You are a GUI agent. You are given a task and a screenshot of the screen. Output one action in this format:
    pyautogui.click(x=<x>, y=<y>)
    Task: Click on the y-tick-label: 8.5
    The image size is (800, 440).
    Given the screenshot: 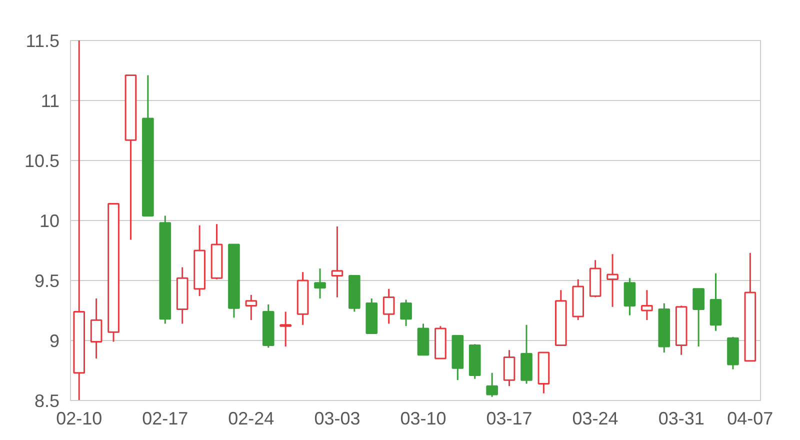 What is the action you would take?
    pyautogui.click(x=47, y=401)
    